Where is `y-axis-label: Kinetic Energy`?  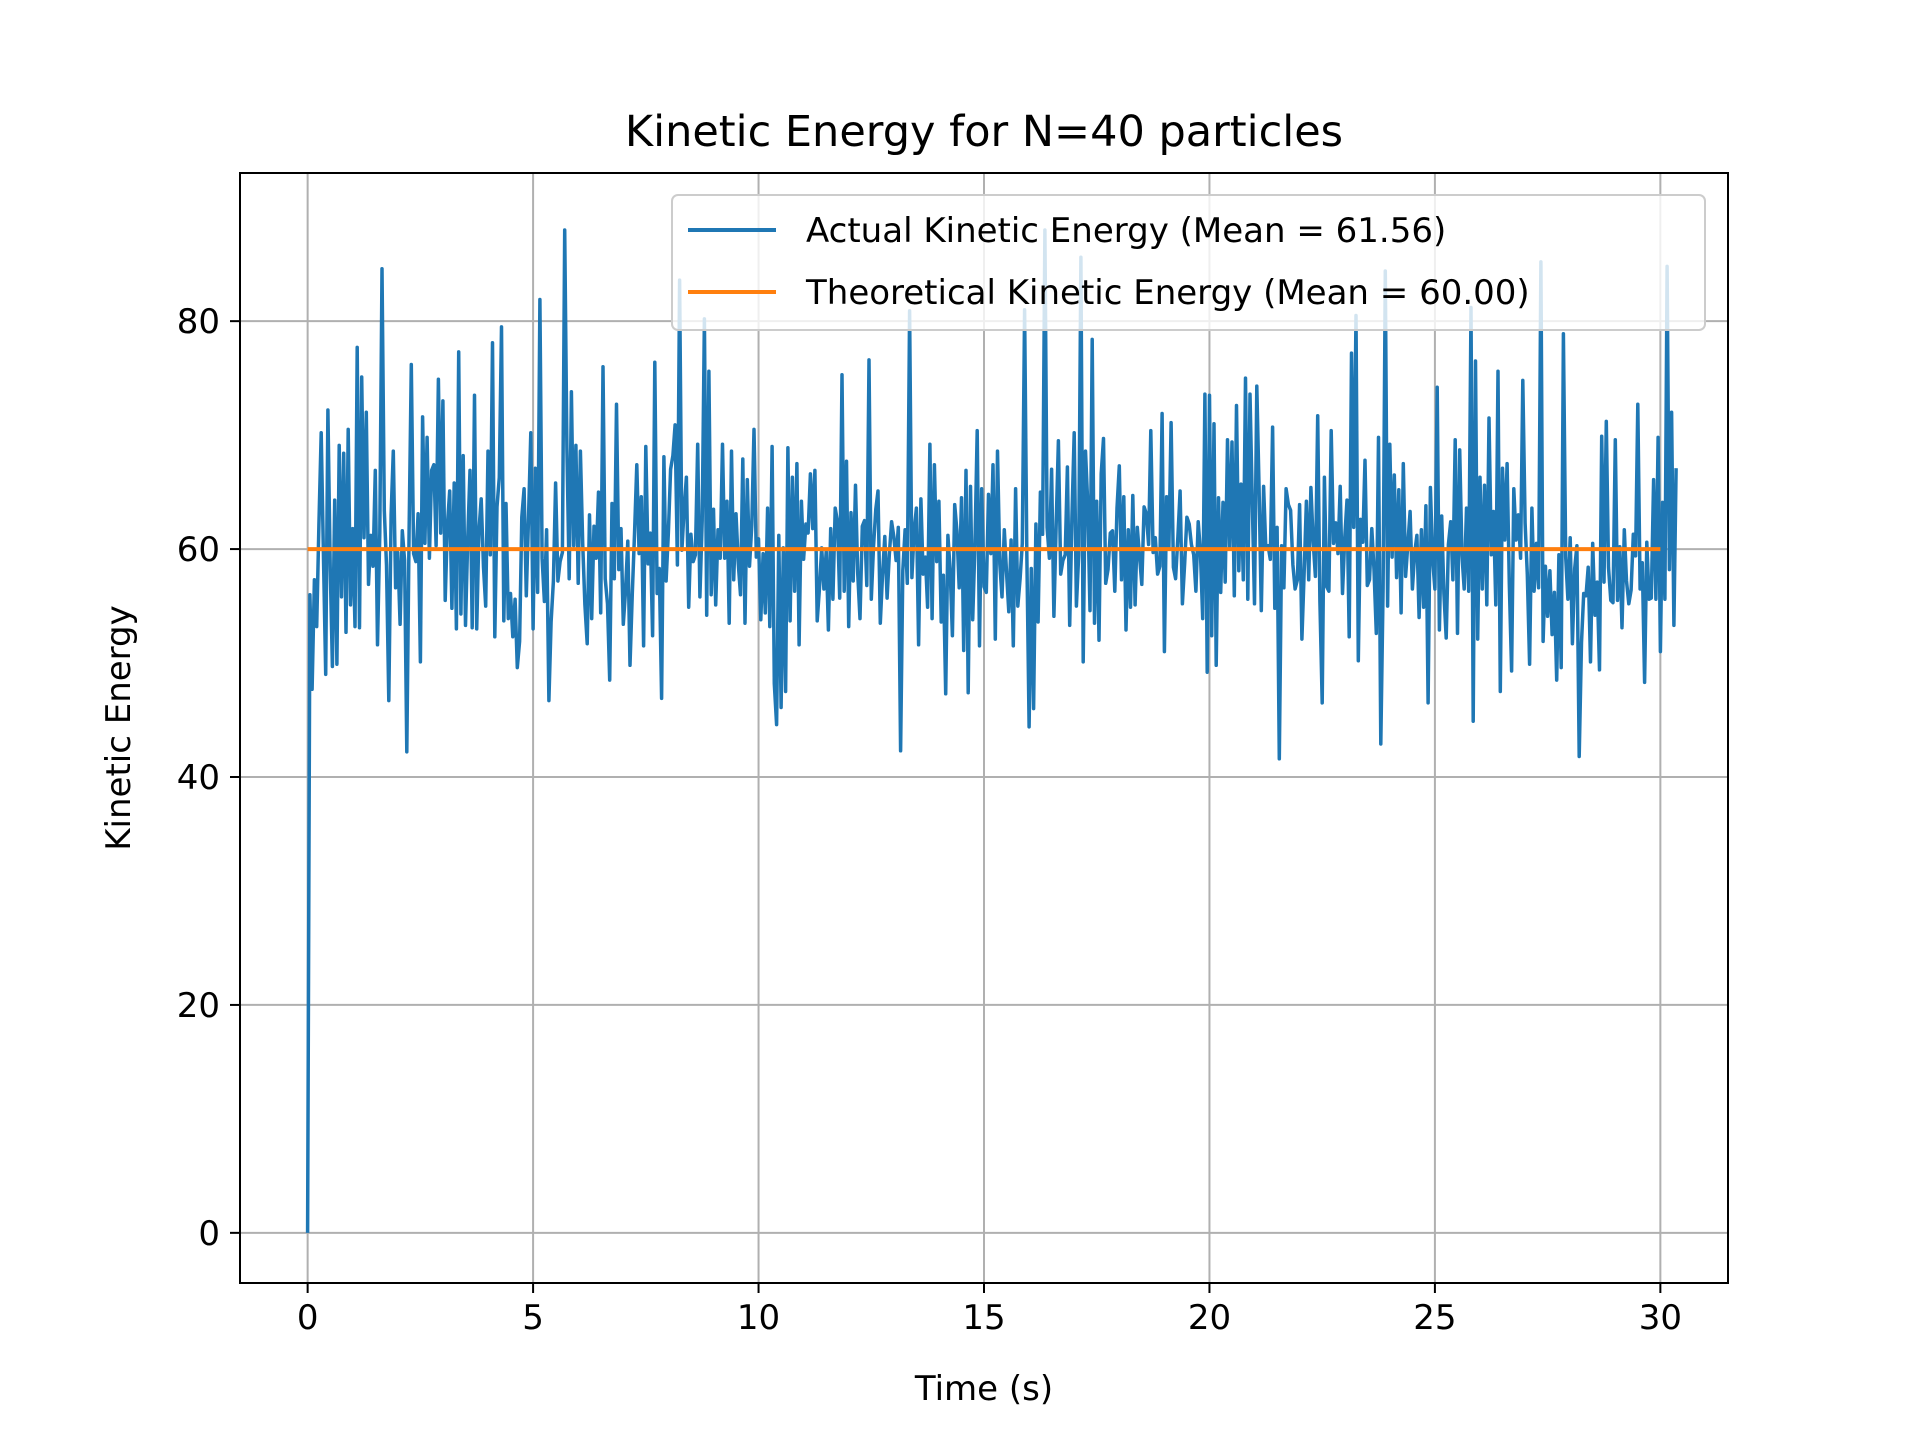
y-axis-label: Kinetic Energy is located at coordinates (119, 728).